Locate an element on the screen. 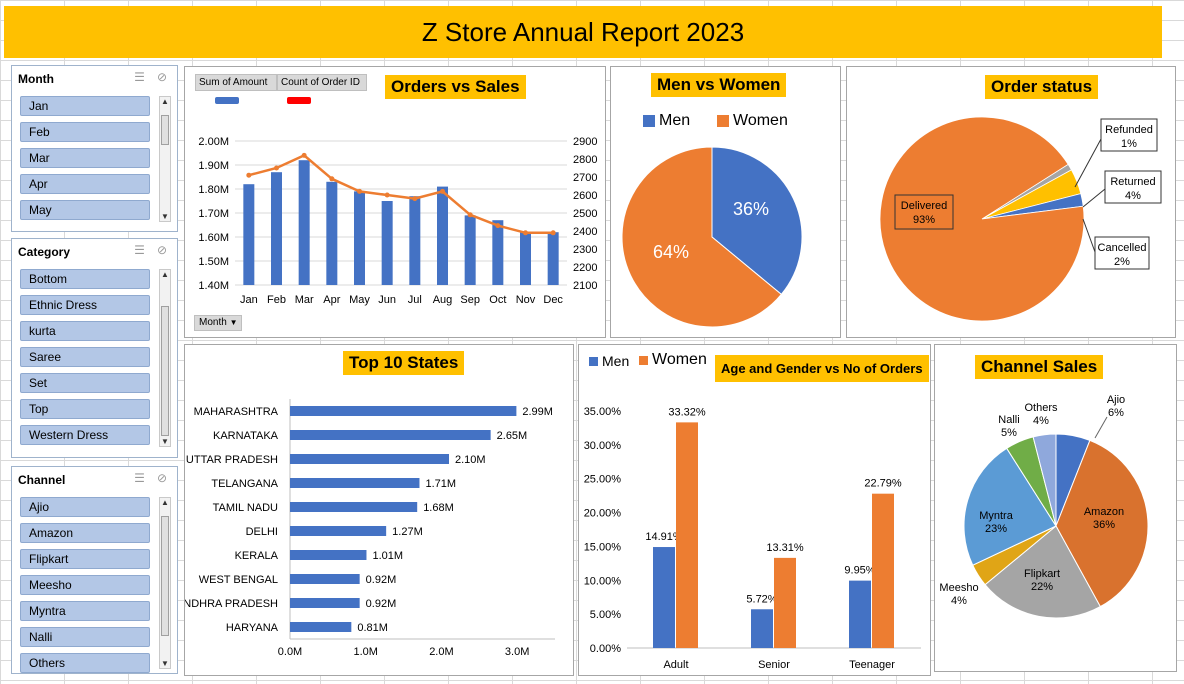  slicer-item-myntra: Myntra is located at coordinates (85, 611).